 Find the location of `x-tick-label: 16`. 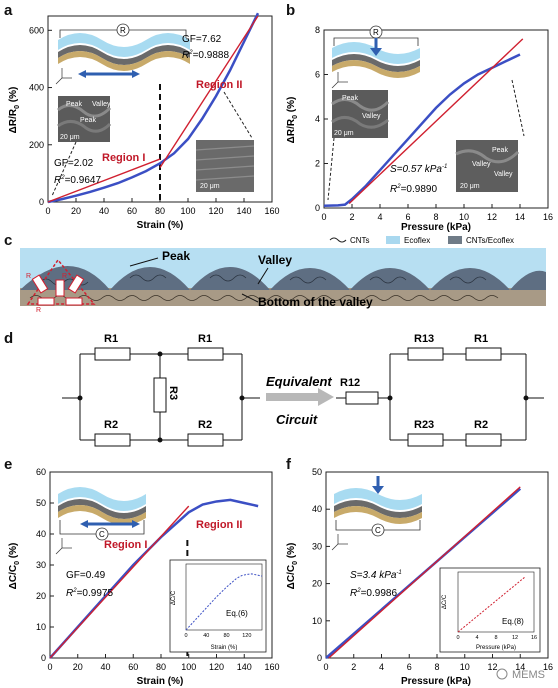

x-tick-label: 16 is located at coordinates (548, 217).